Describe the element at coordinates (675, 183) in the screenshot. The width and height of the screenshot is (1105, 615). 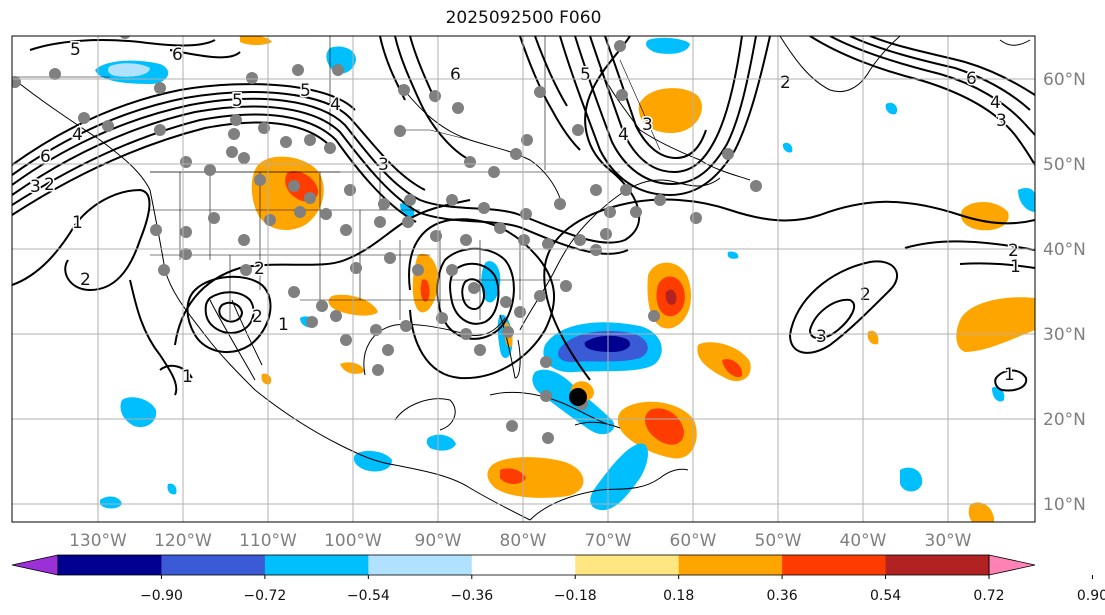
I see `coast-new-england` at that location.